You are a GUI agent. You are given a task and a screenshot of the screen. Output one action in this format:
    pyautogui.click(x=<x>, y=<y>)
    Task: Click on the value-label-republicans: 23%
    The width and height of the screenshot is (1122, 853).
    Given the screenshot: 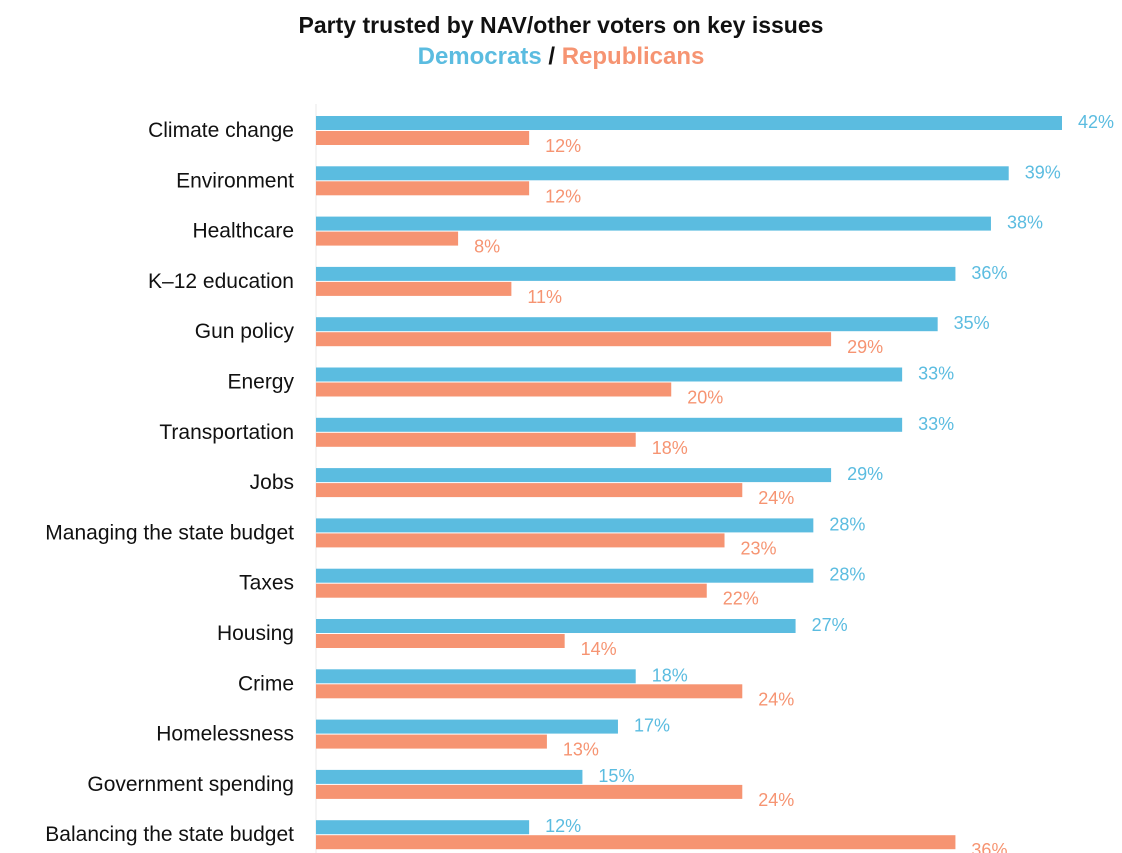 What is the action you would take?
    pyautogui.click(x=759, y=548)
    